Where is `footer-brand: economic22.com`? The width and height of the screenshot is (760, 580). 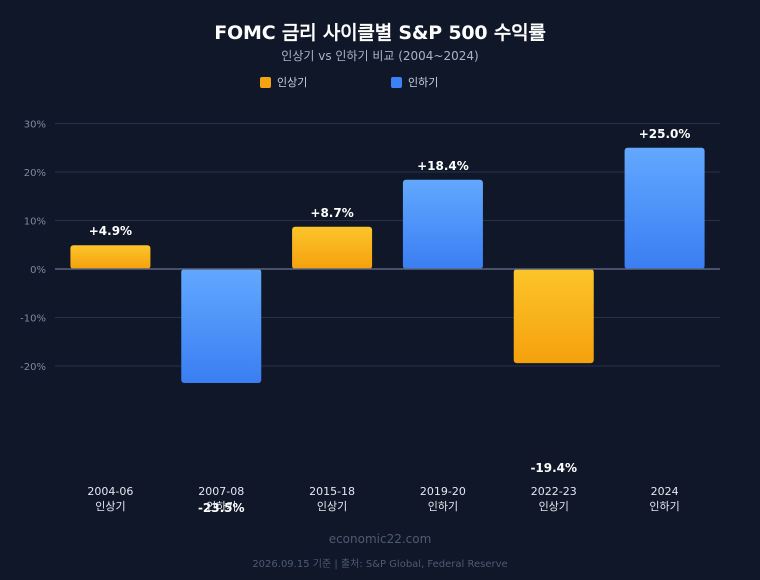 footer-brand: economic22.com is located at coordinates (380, 539).